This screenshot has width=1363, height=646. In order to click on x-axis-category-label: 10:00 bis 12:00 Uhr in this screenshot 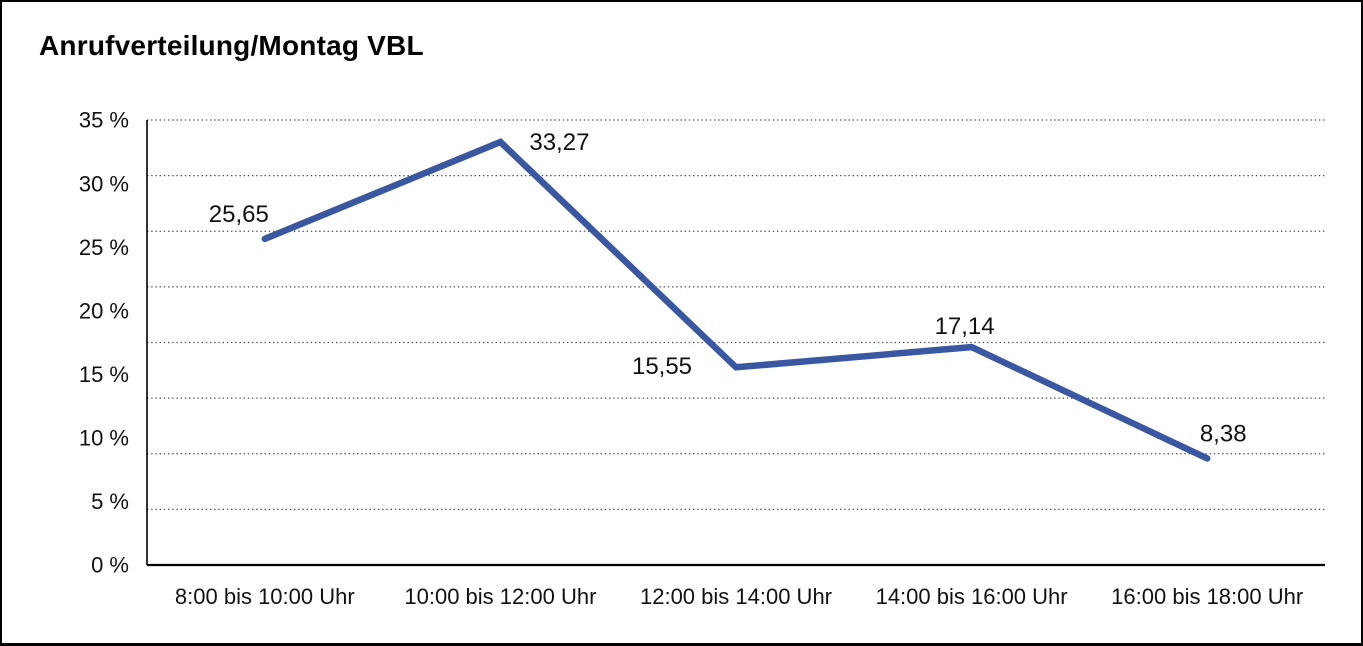, I will do `click(500, 596)`.